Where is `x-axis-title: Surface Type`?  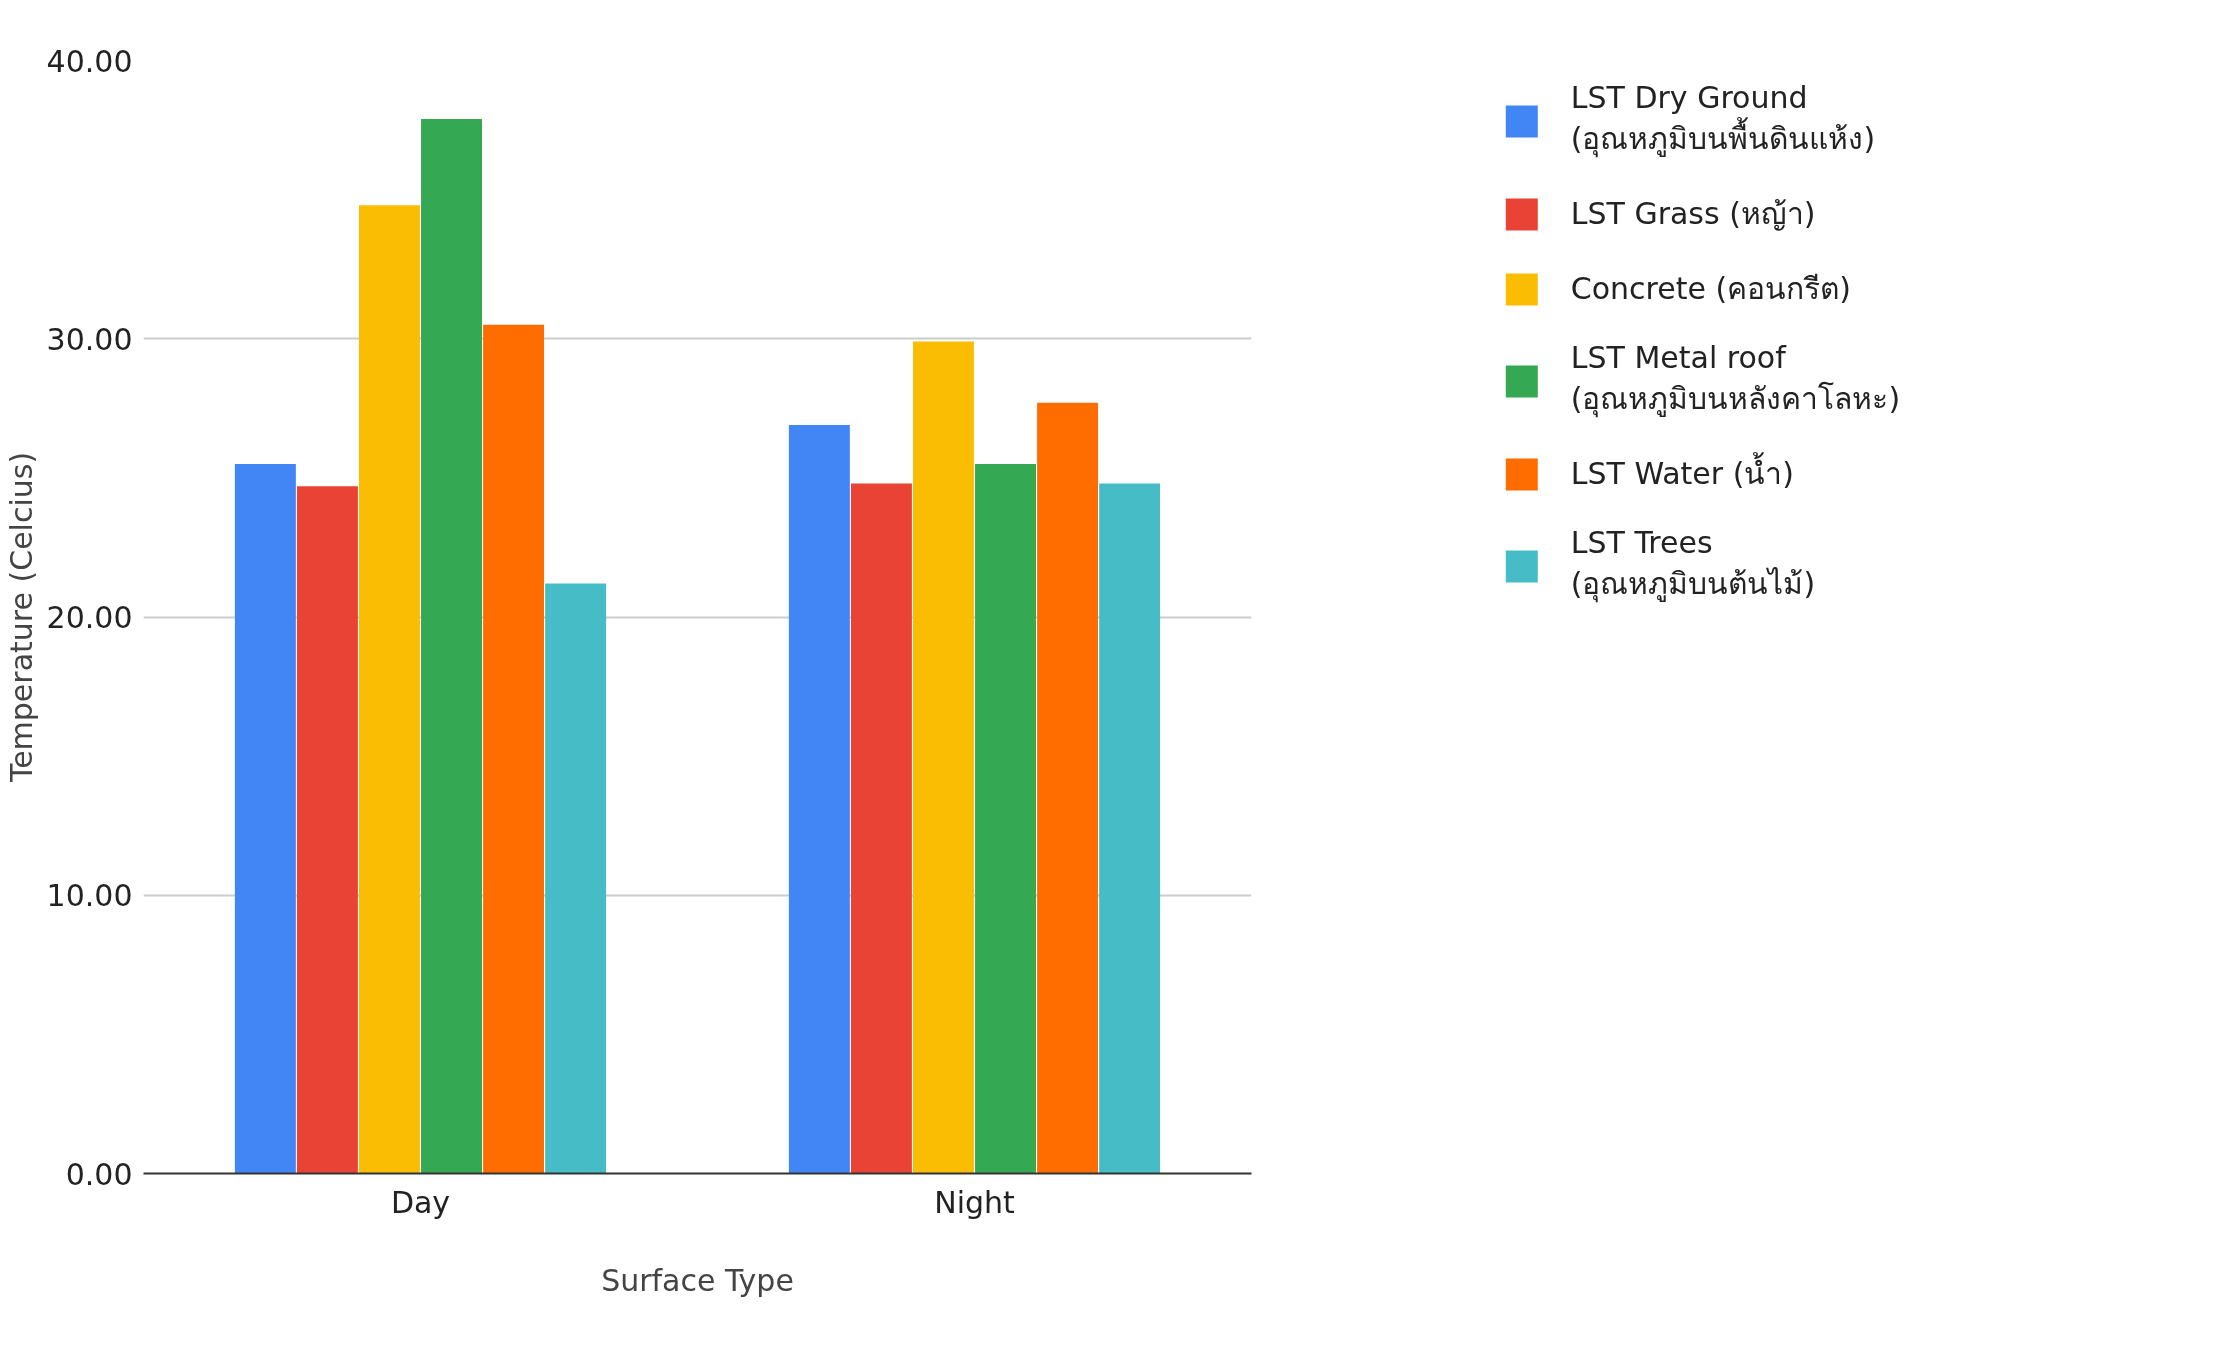 x-axis-title: Surface Type is located at coordinates (697, 1280).